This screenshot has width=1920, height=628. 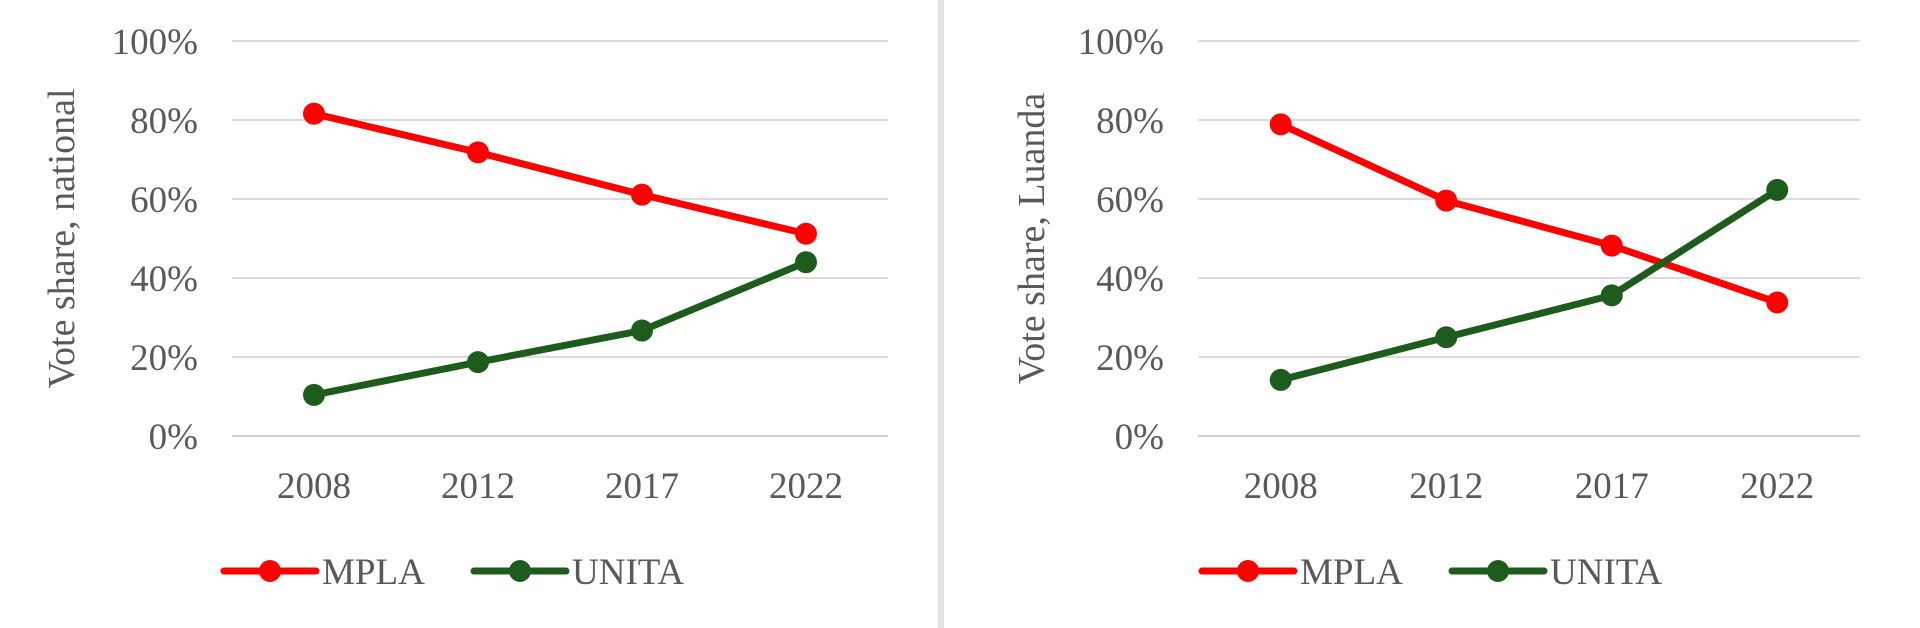 What do you see at coordinates (62, 238) in the screenshot?
I see `y-axis-label: Vote share, national` at bounding box center [62, 238].